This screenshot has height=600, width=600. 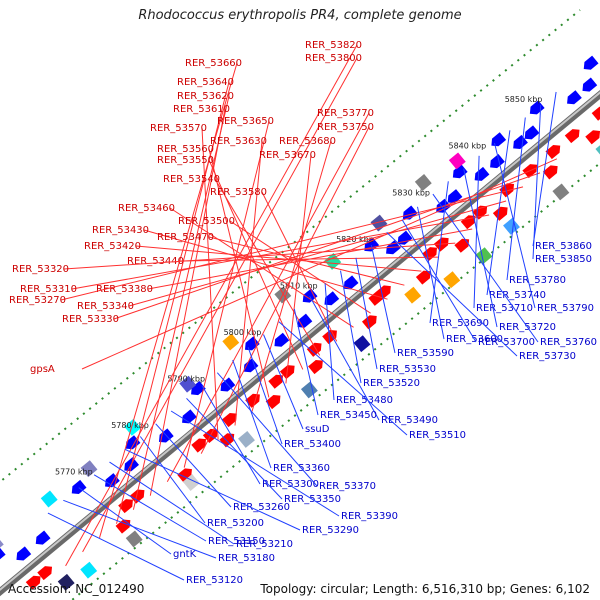 I want to click on scale-tick-label: 5800 kbp, so click(x=243, y=332).